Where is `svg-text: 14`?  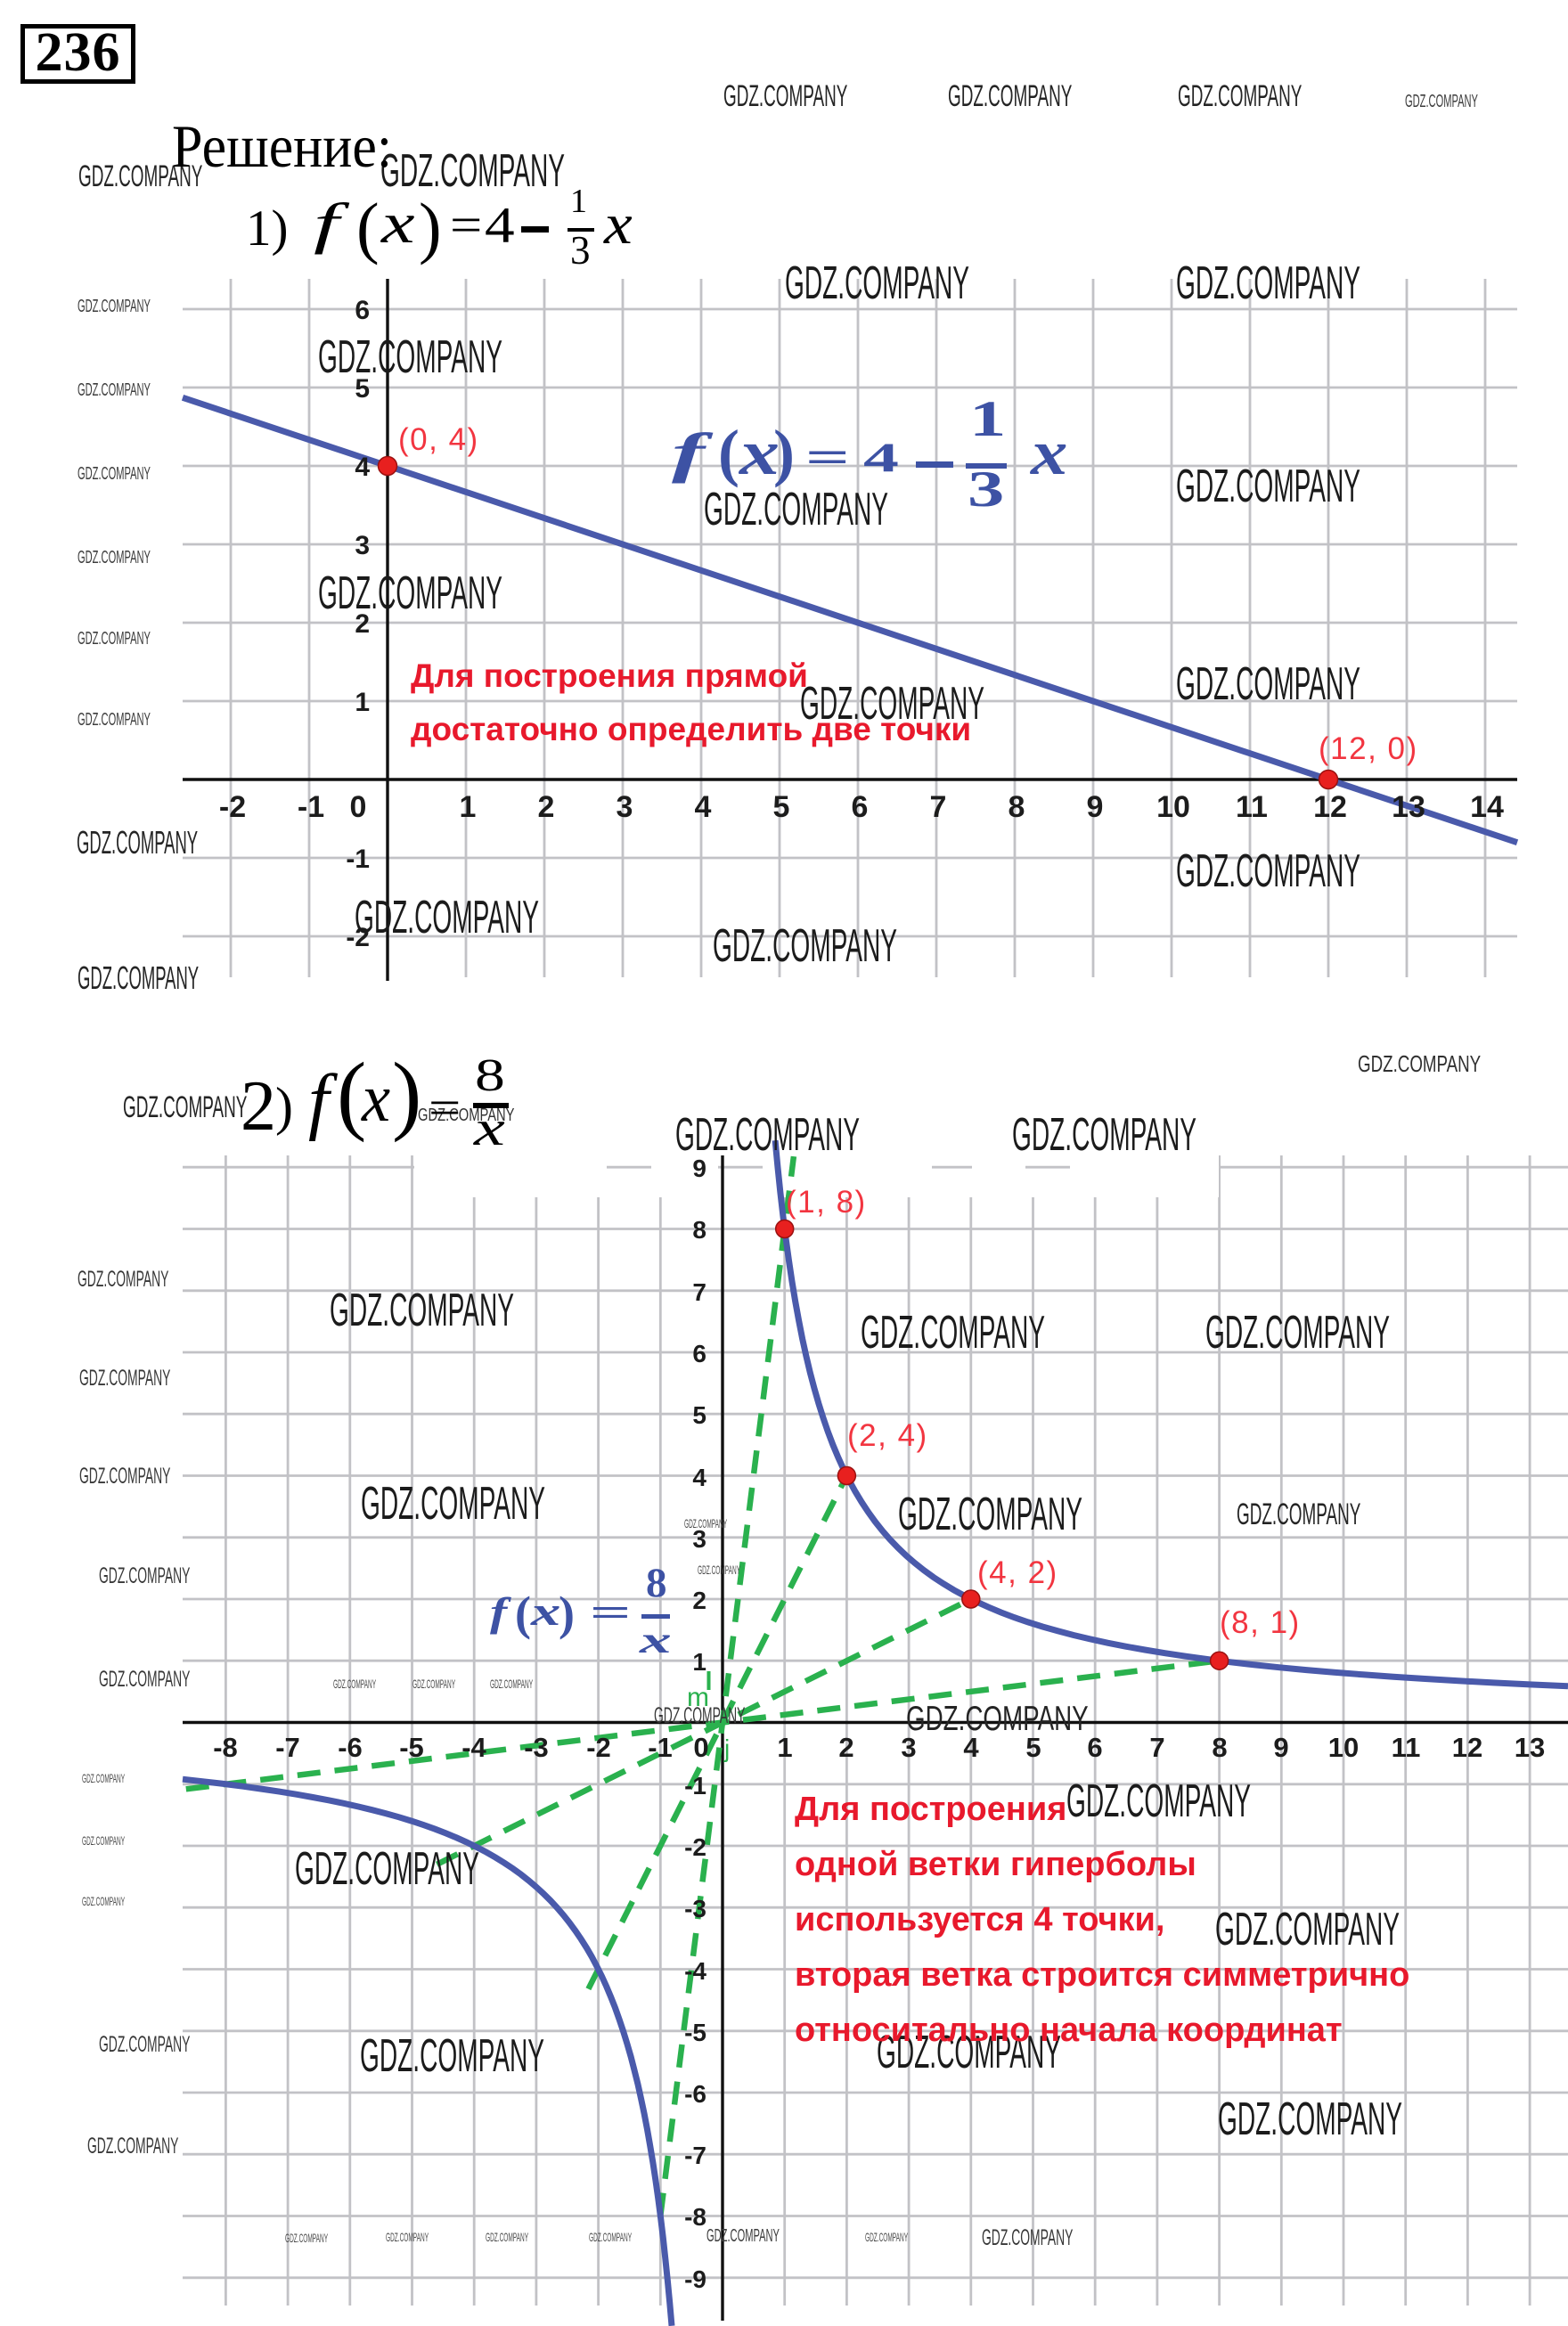 svg-text: 14 is located at coordinates (1487, 807).